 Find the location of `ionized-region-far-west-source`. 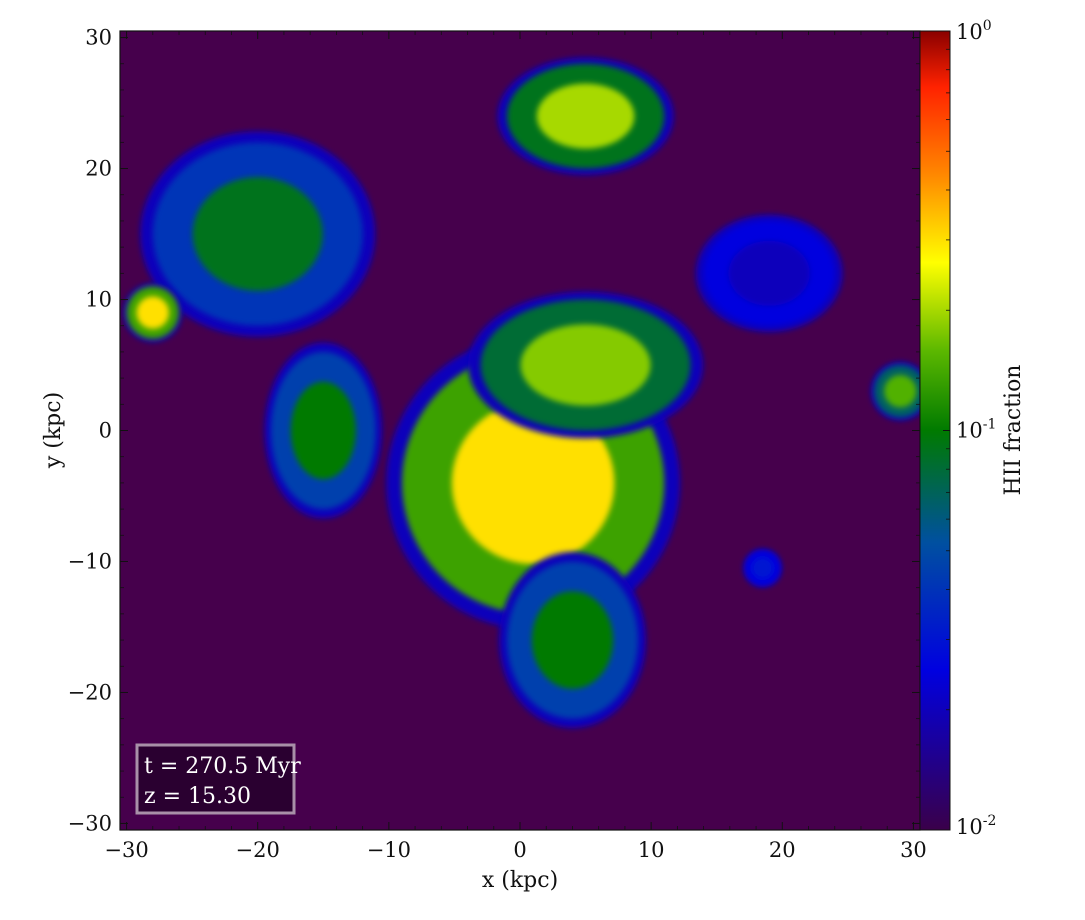

ionized-region-far-west-source is located at coordinates (153, 312).